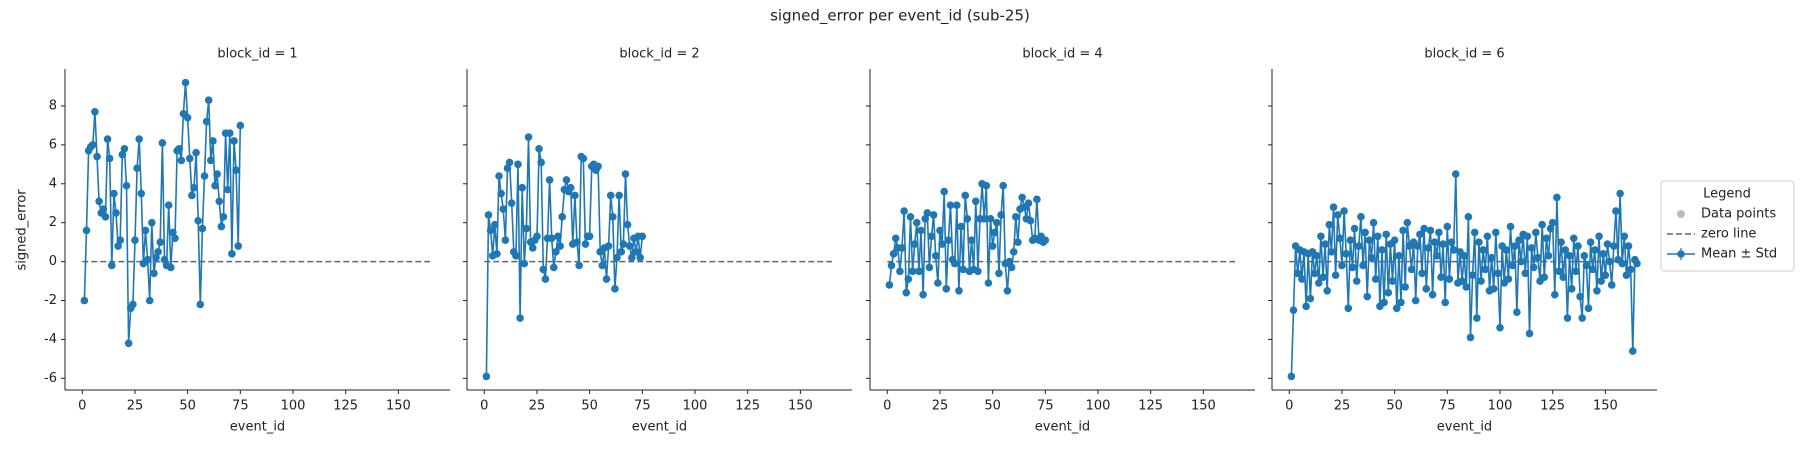 This screenshot has width=1800, height=450. What do you see at coordinates (162, 213) in the screenshot?
I see `data-line` at bounding box center [162, 213].